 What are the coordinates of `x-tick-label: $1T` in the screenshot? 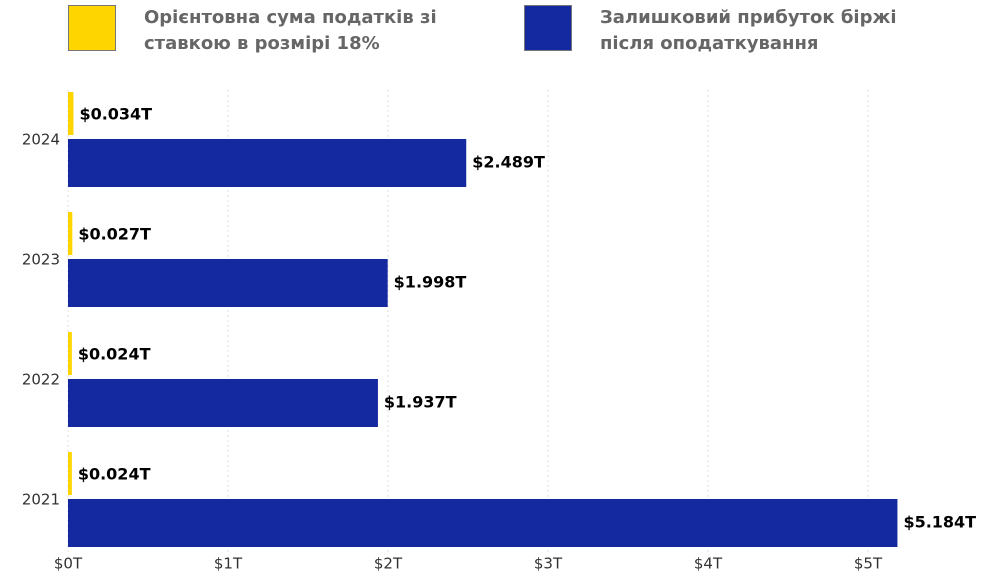 It's located at (228, 564).